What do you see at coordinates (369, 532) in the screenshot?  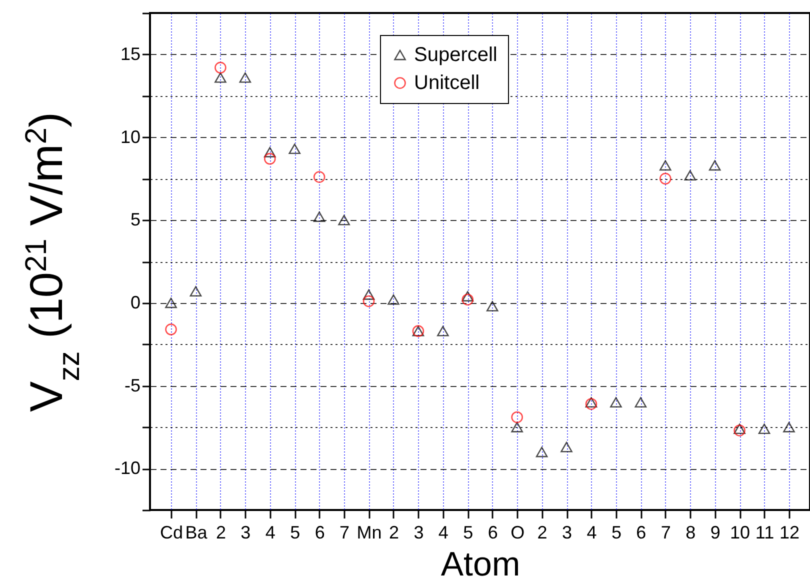 I see `x-tick-label: Mn` at bounding box center [369, 532].